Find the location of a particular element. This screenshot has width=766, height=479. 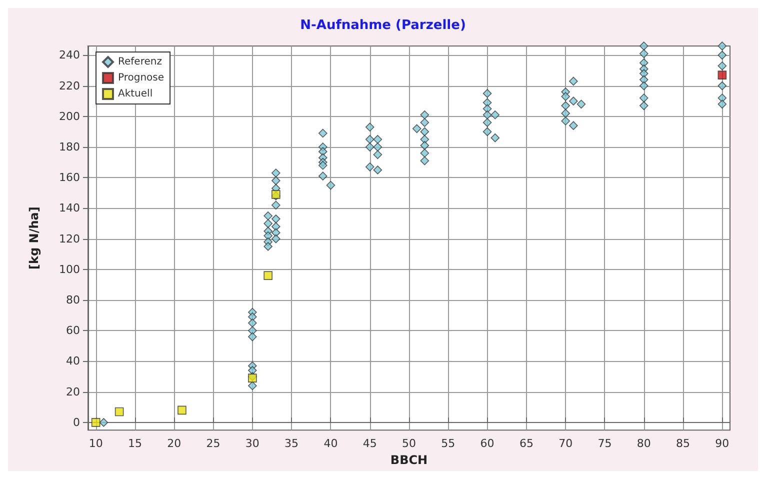

x-tick-label: 45 is located at coordinates (369, 443).